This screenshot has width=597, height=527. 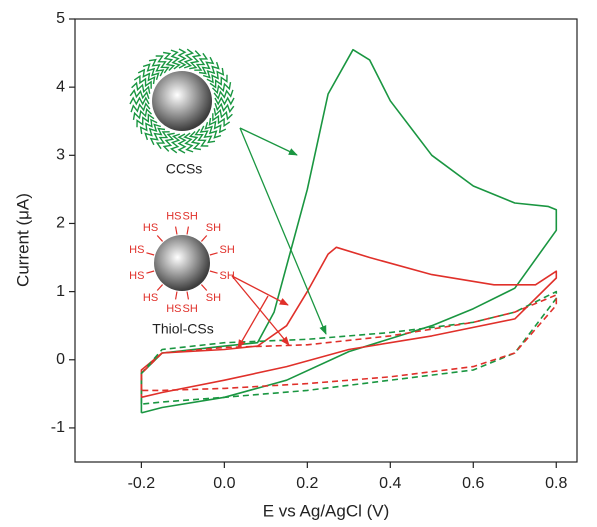 I want to click on y-tick-label: -1, so click(x=58, y=427).